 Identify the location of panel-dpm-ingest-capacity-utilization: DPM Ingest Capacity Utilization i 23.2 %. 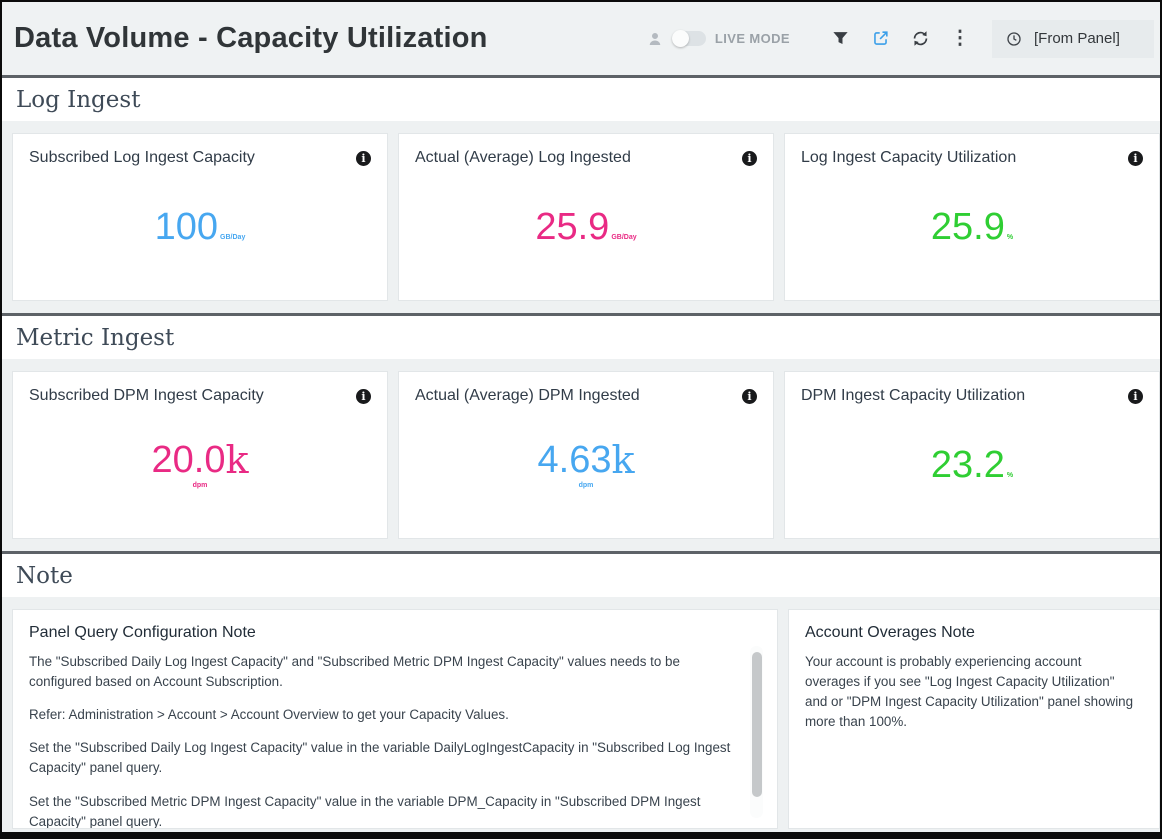
(972, 455).